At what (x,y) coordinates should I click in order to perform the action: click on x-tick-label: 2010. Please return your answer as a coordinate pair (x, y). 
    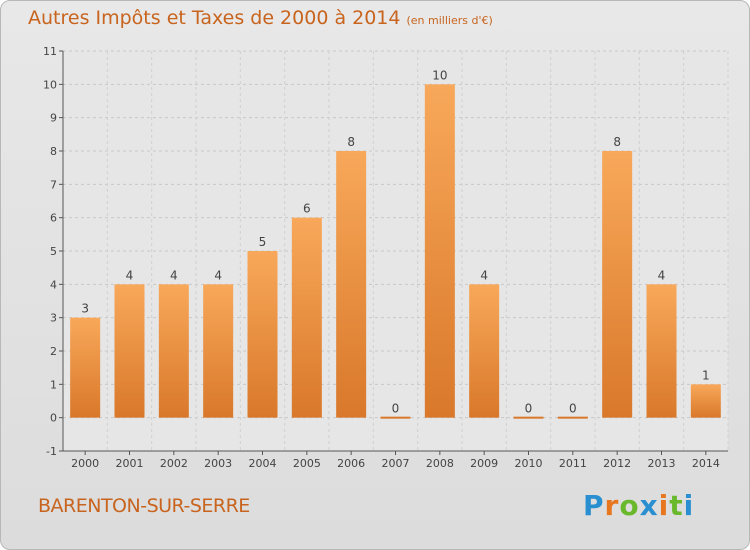
    Looking at the image, I should click on (529, 463).